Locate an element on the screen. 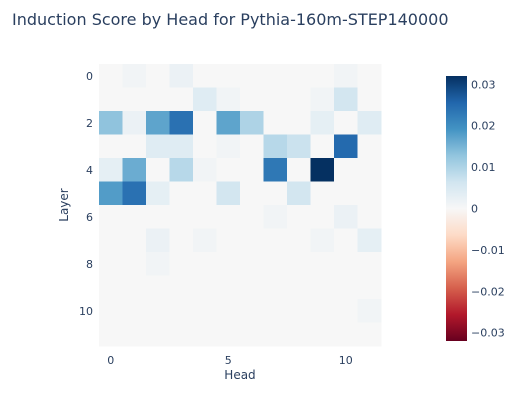  heatmap-cell-l3-h0 is located at coordinates (111, 146).